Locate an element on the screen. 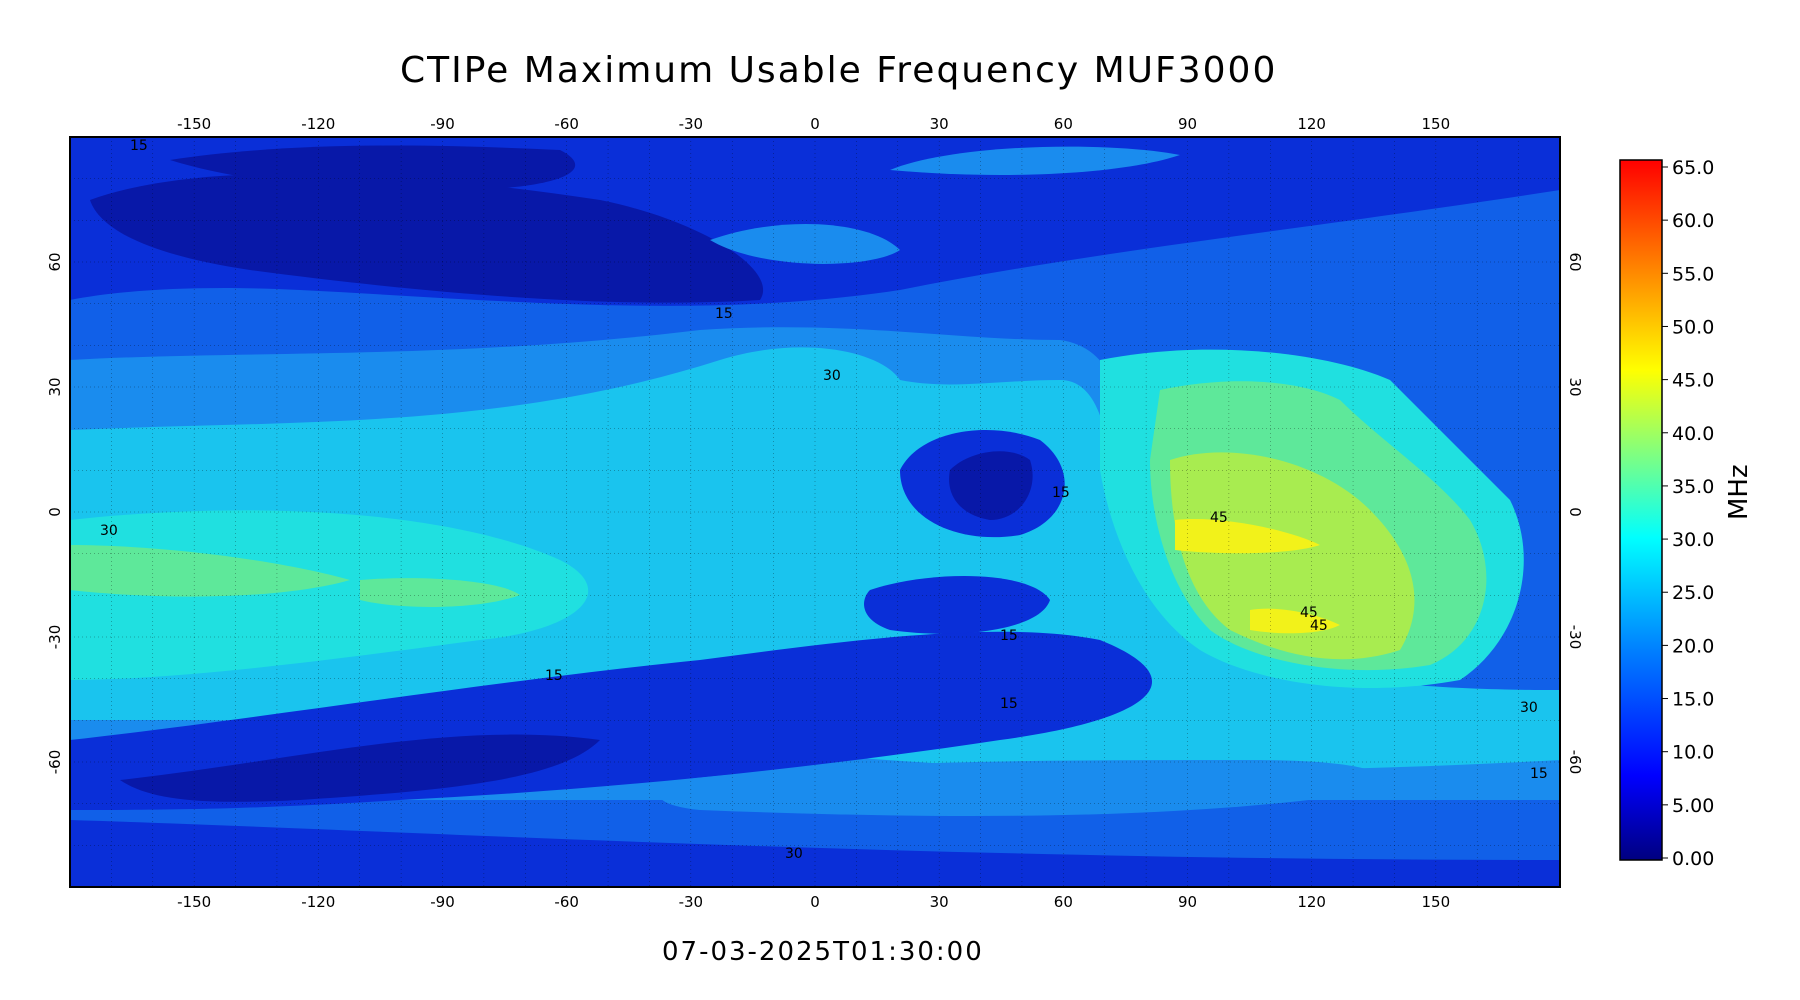 This screenshot has width=1800, height=1000. colorbar-tick-label: 55.0 is located at coordinates (1693, 274).